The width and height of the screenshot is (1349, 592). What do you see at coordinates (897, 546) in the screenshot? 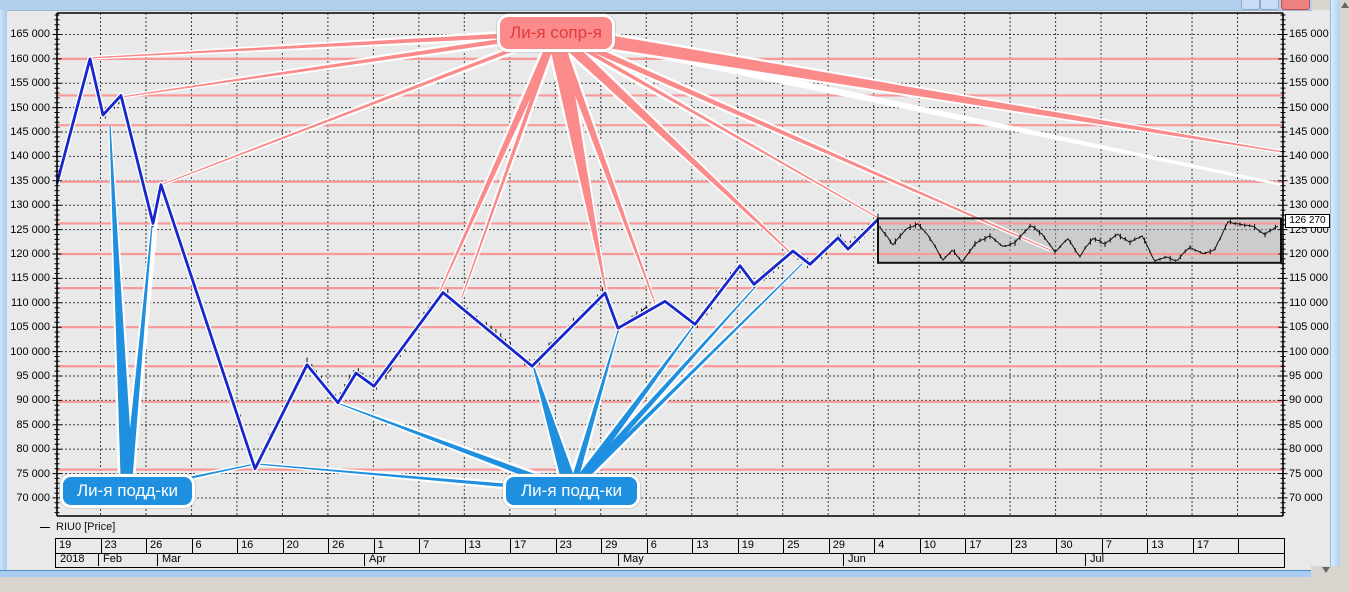
I see `date-cell: 4` at bounding box center [897, 546].